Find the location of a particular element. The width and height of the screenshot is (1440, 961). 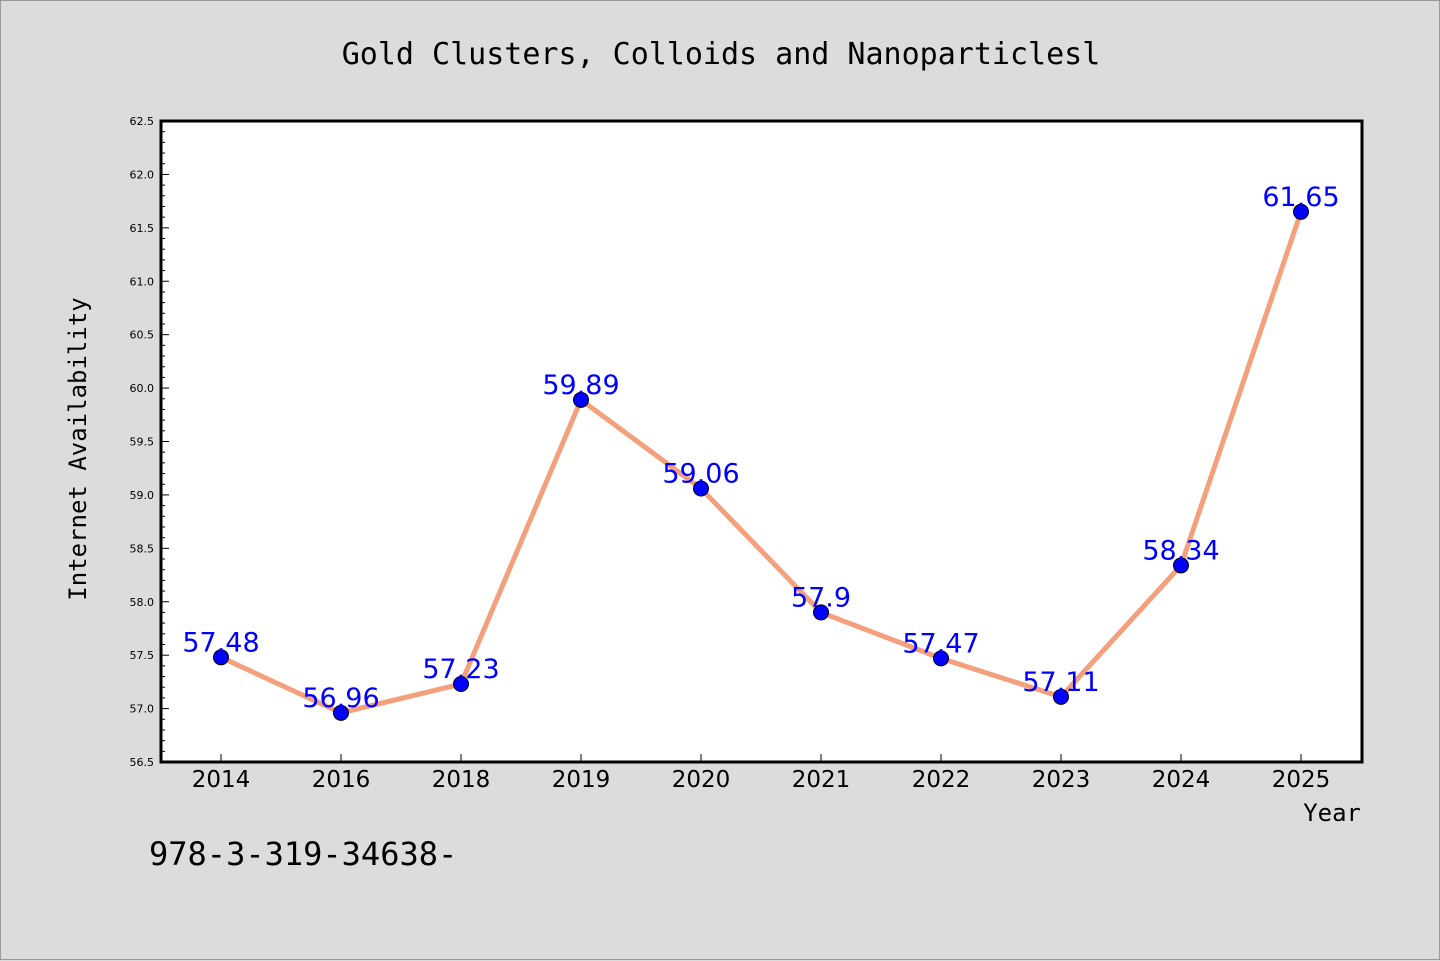

data-label: 57.11 is located at coordinates (1060, 682).